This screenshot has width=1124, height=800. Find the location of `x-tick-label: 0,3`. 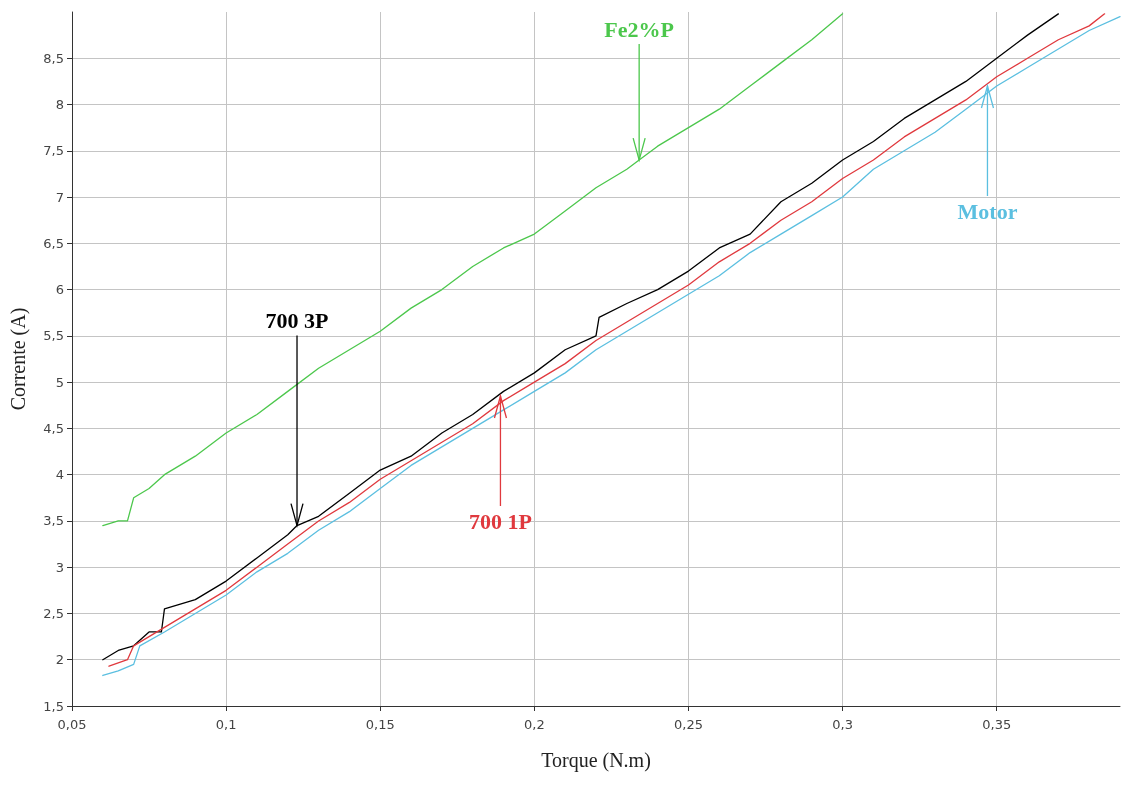

x-tick-label: 0,3 is located at coordinates (842, 724).